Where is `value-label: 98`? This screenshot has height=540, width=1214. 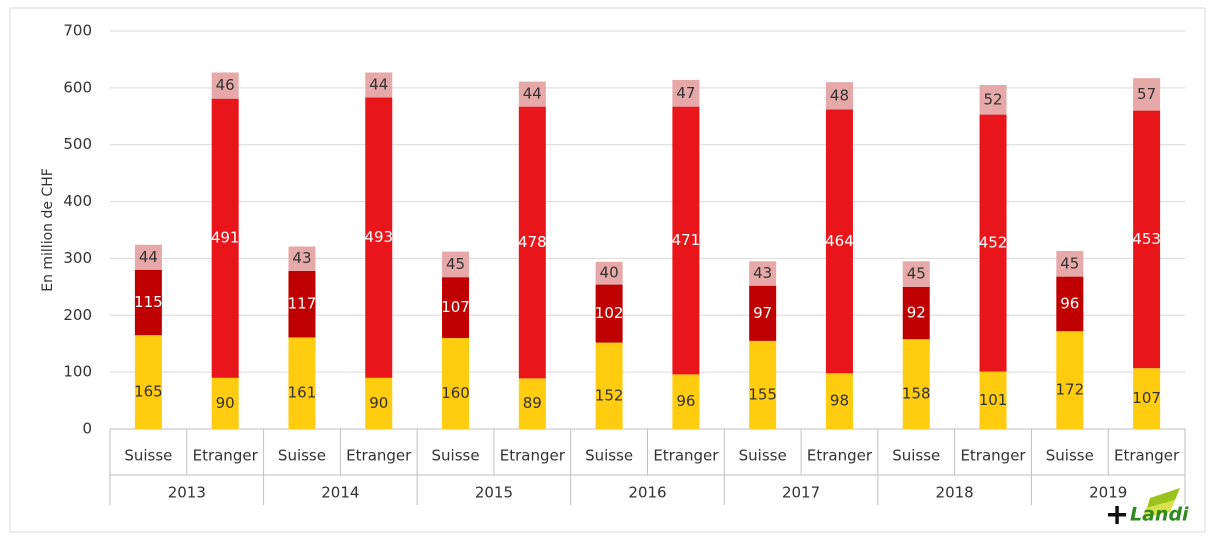 value-label: 98 is located at coordinates (839, 401).